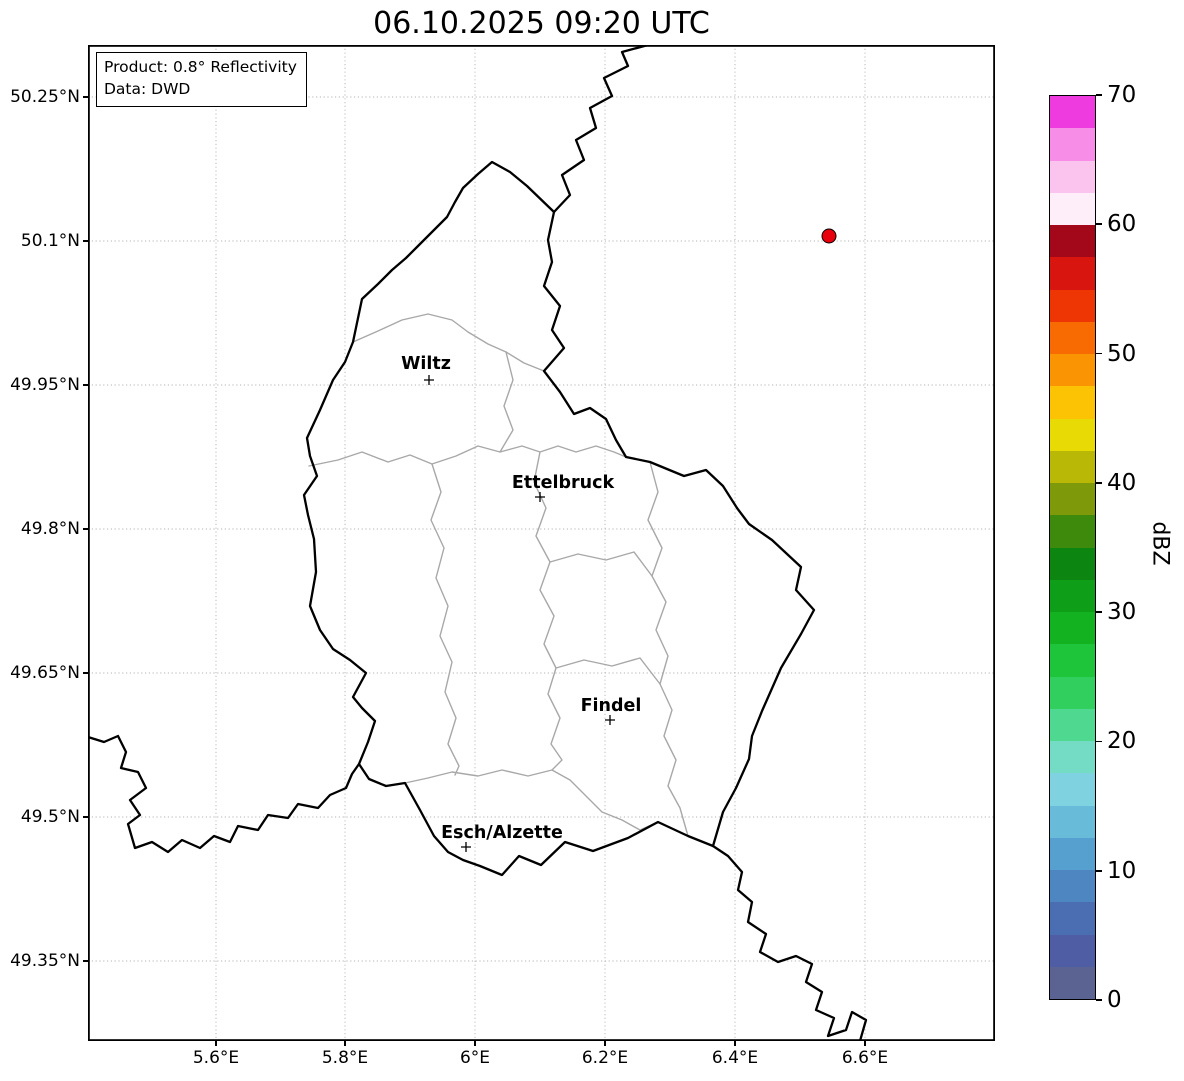 The width and height of the screenshot is (1184, 1081). What do you see at coordinates (611, 706) in the screenshot?
I see `city-label: Findel` at bounding box center [611, 706].